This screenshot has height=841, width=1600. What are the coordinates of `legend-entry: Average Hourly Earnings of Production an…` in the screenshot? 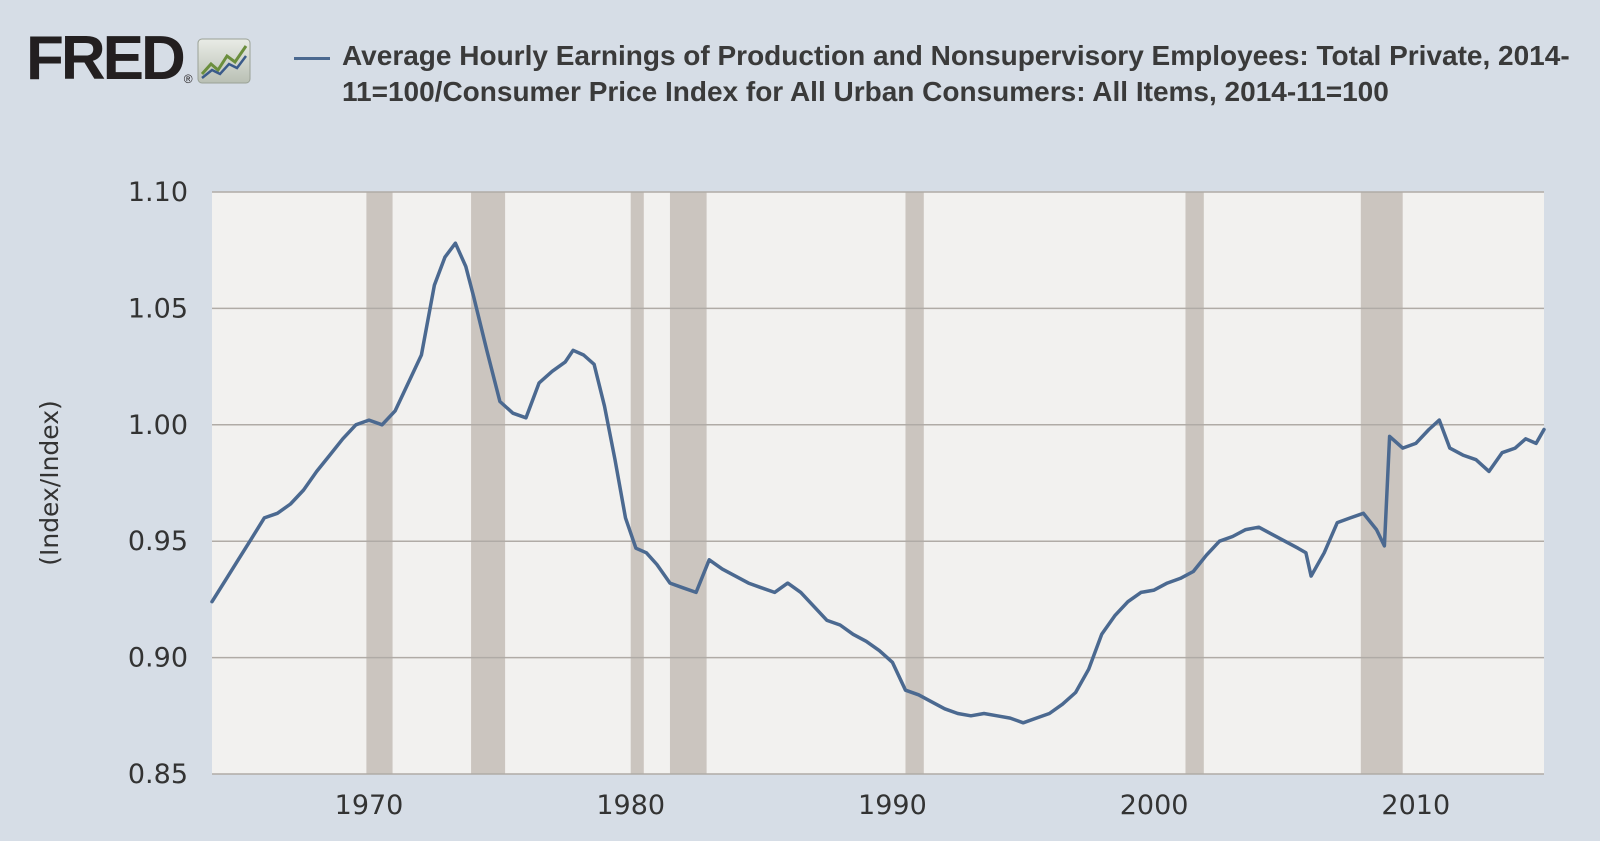 It's located at (956, 73).